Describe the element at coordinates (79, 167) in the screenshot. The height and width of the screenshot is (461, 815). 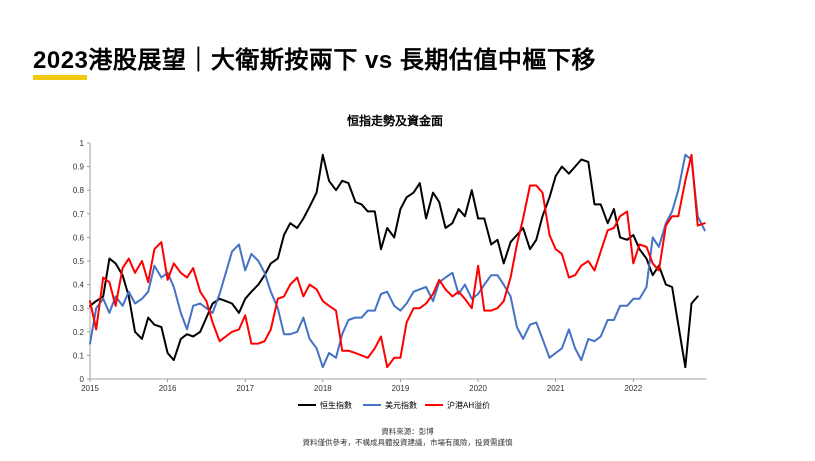
I see `y-tick-label: 0.9` at that location.